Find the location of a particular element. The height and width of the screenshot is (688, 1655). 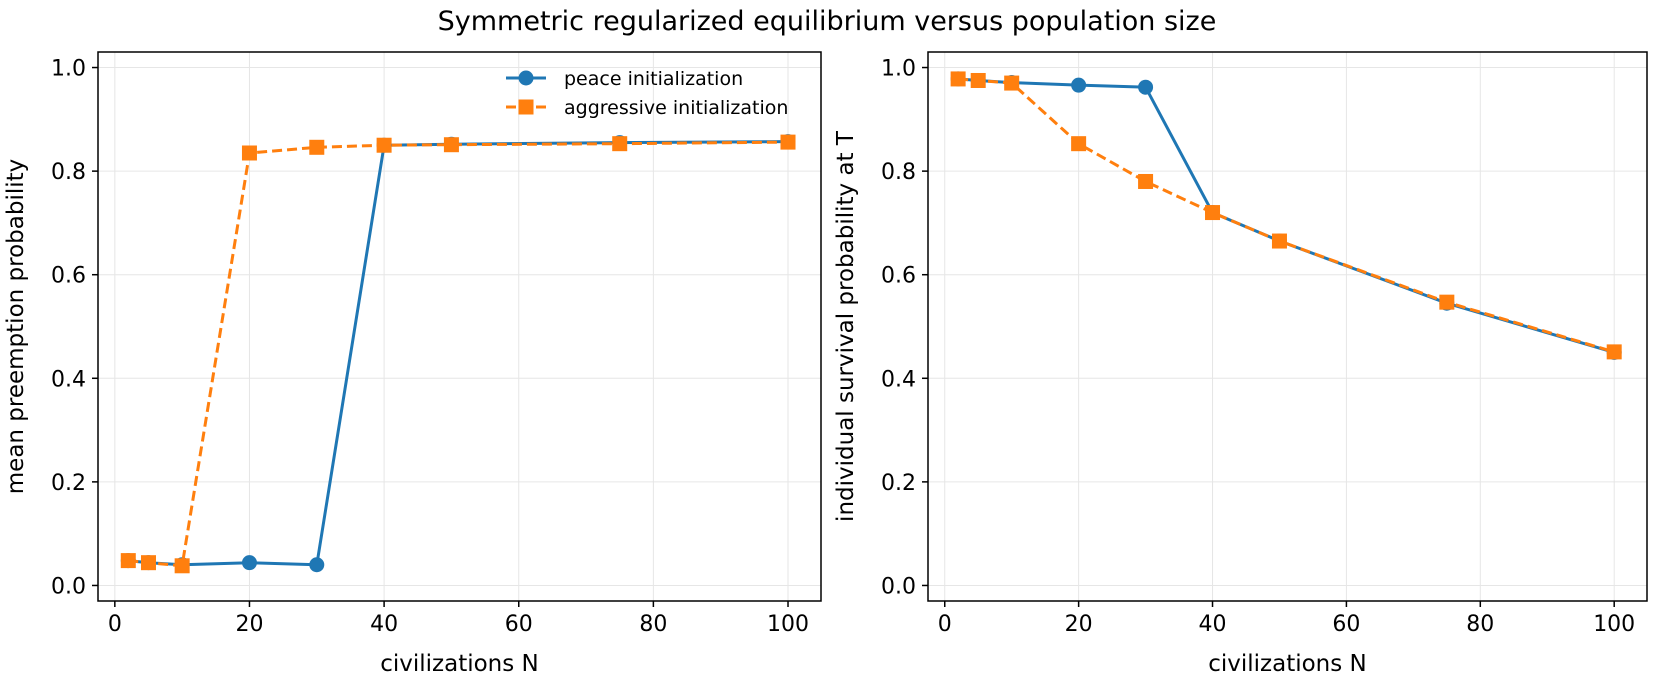

legend-label-aggressive-initialization: aggressive initialization is located at coordinates (676, 108).